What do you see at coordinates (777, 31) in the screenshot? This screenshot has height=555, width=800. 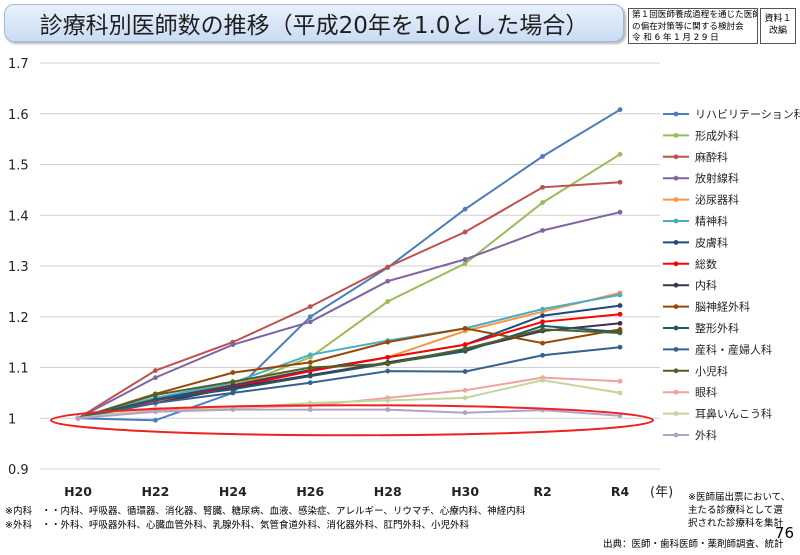 I see `document-note: 改編` at bounding box center [777, 31].